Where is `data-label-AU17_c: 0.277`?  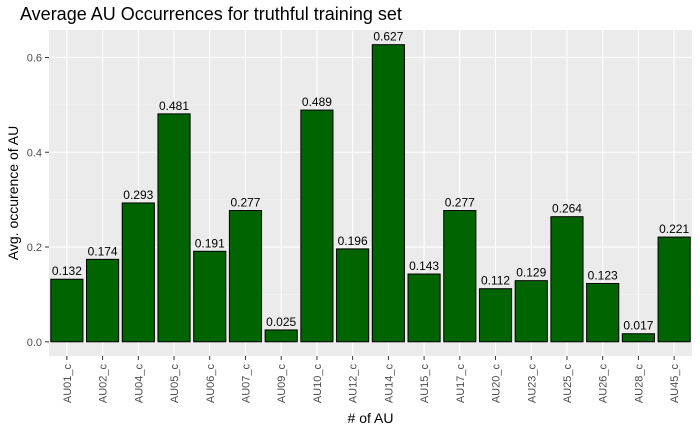
data-label-AU17_c: 0.277 is located at coordinates (460, 203).